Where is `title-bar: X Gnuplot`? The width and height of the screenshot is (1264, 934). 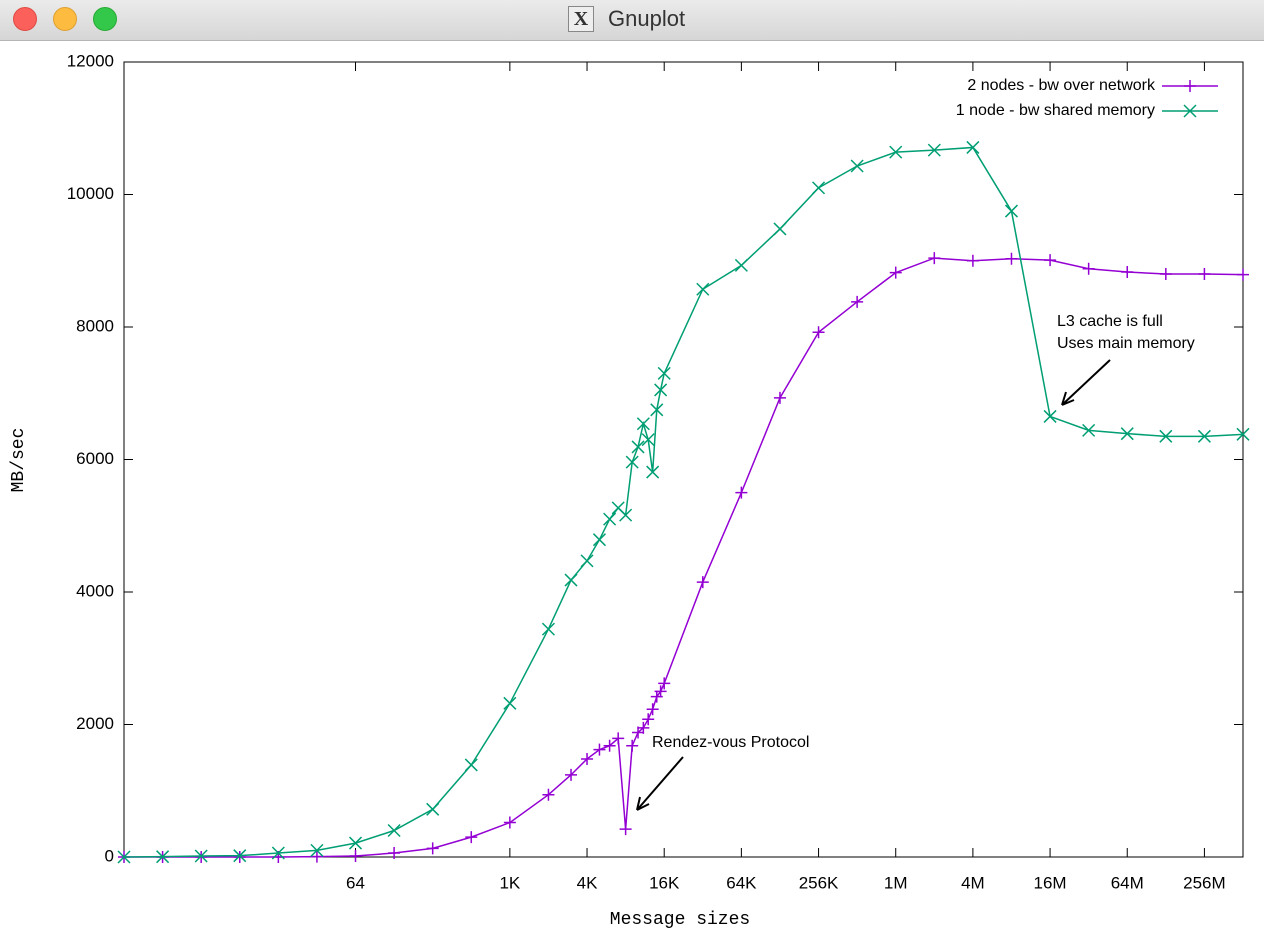
title-bar: X Gnuplot is located at coordinates (632, 20).